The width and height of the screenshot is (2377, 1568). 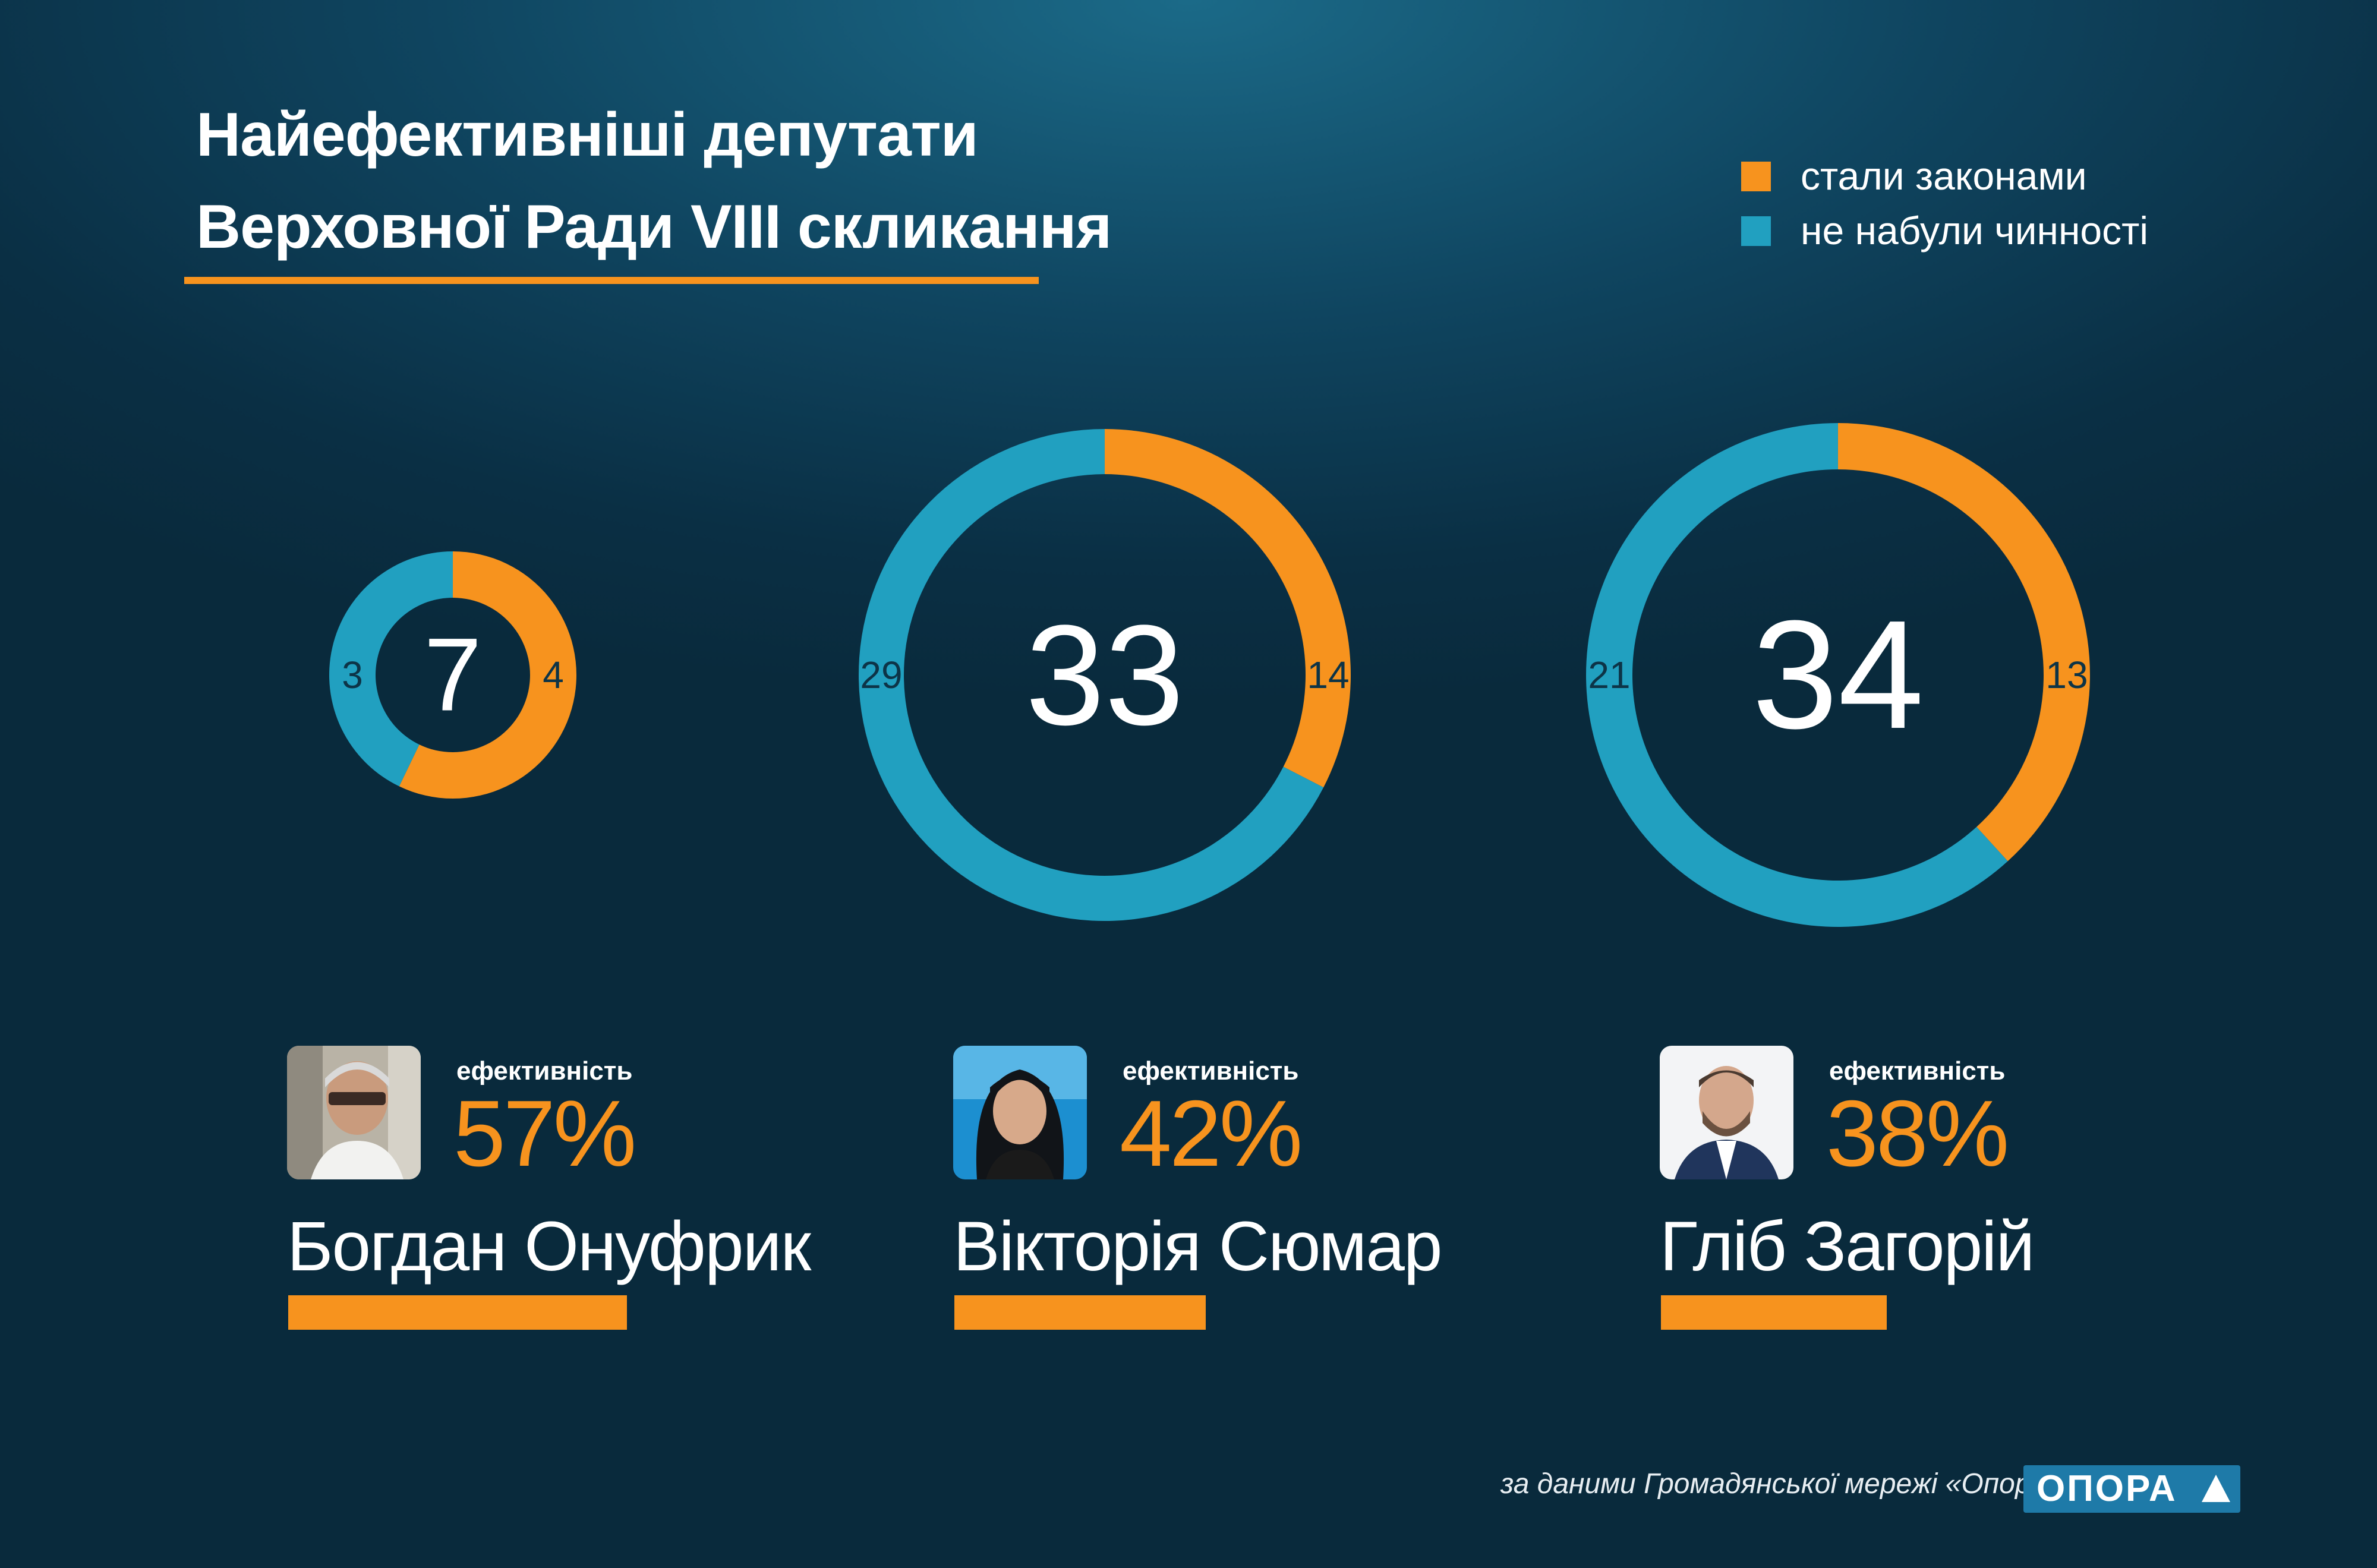 What do you see at coordinates (1756, 176) in the screenshot?
I see `legend-swatch-laws` at bounding box center [1756, 176].